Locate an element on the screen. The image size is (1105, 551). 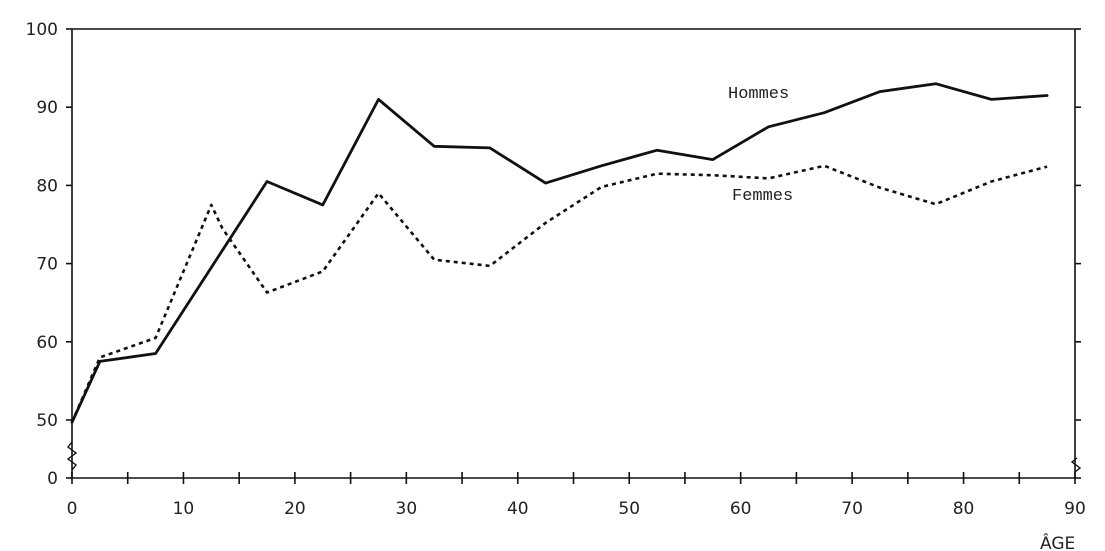
y-tick-label-100: 100 is located at coordinates (42, 30).